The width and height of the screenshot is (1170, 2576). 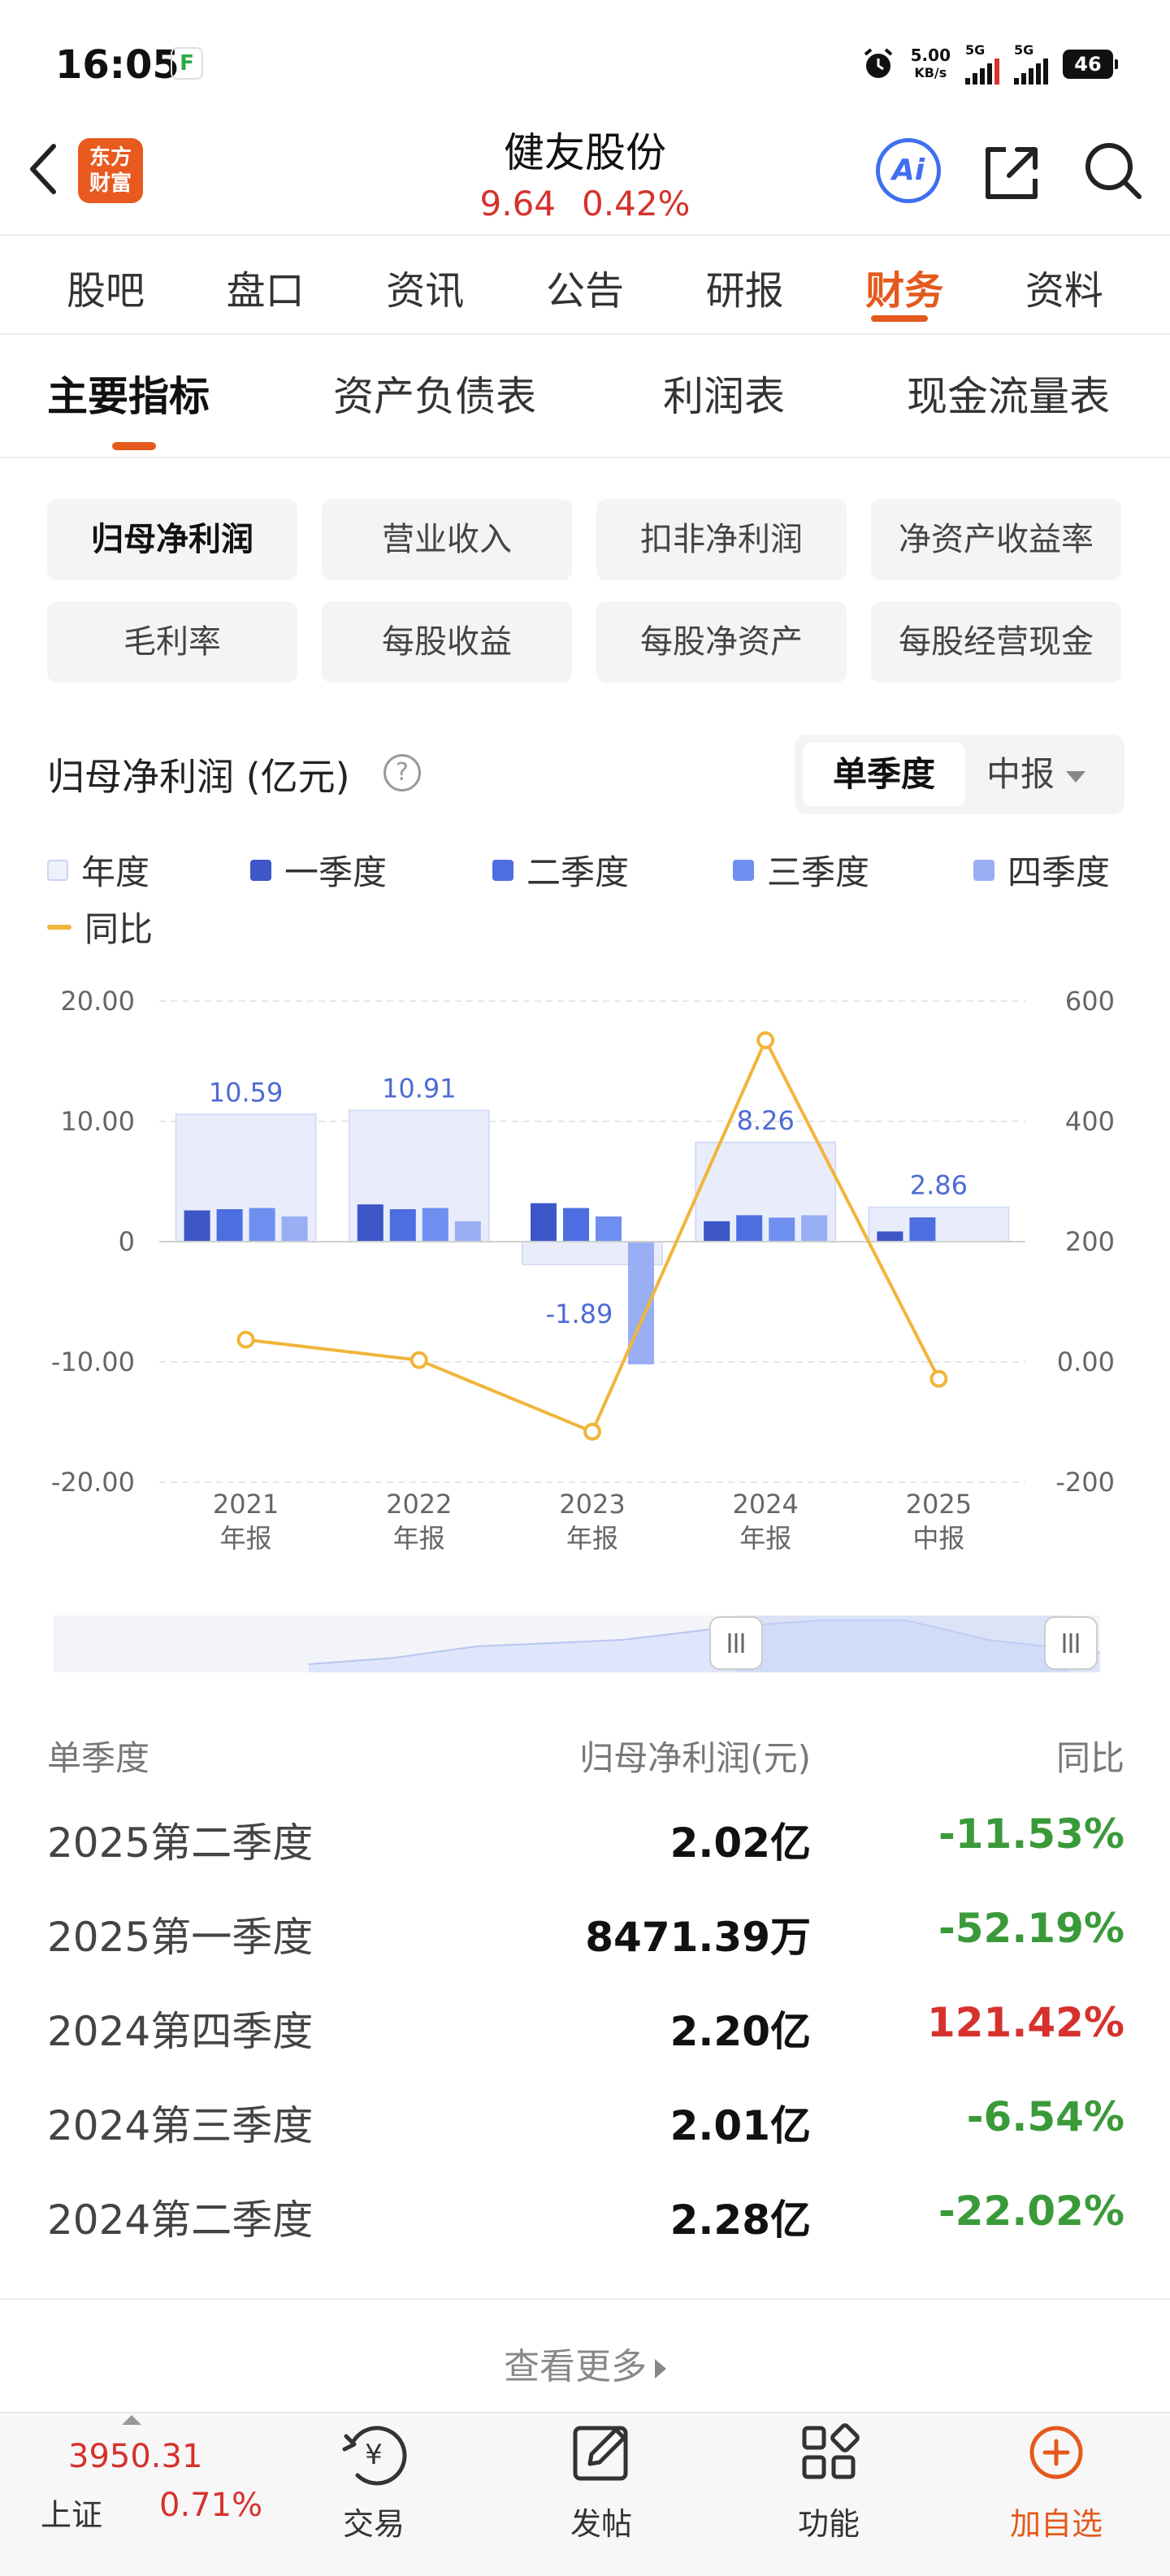 I want to click on row-value: 2.20亿, so click(x=741, y=2031).